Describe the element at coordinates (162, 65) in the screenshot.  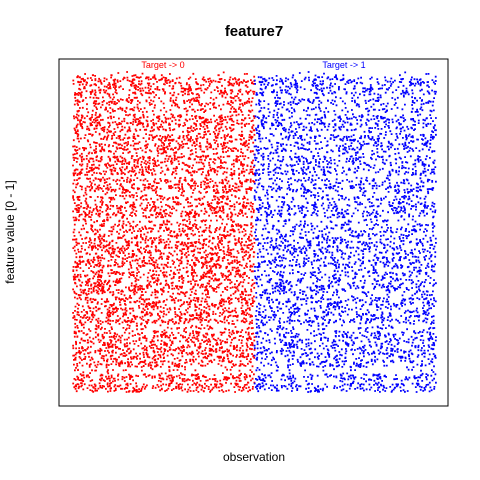
I see `series-label-target-0: Target -> 0` at that location.